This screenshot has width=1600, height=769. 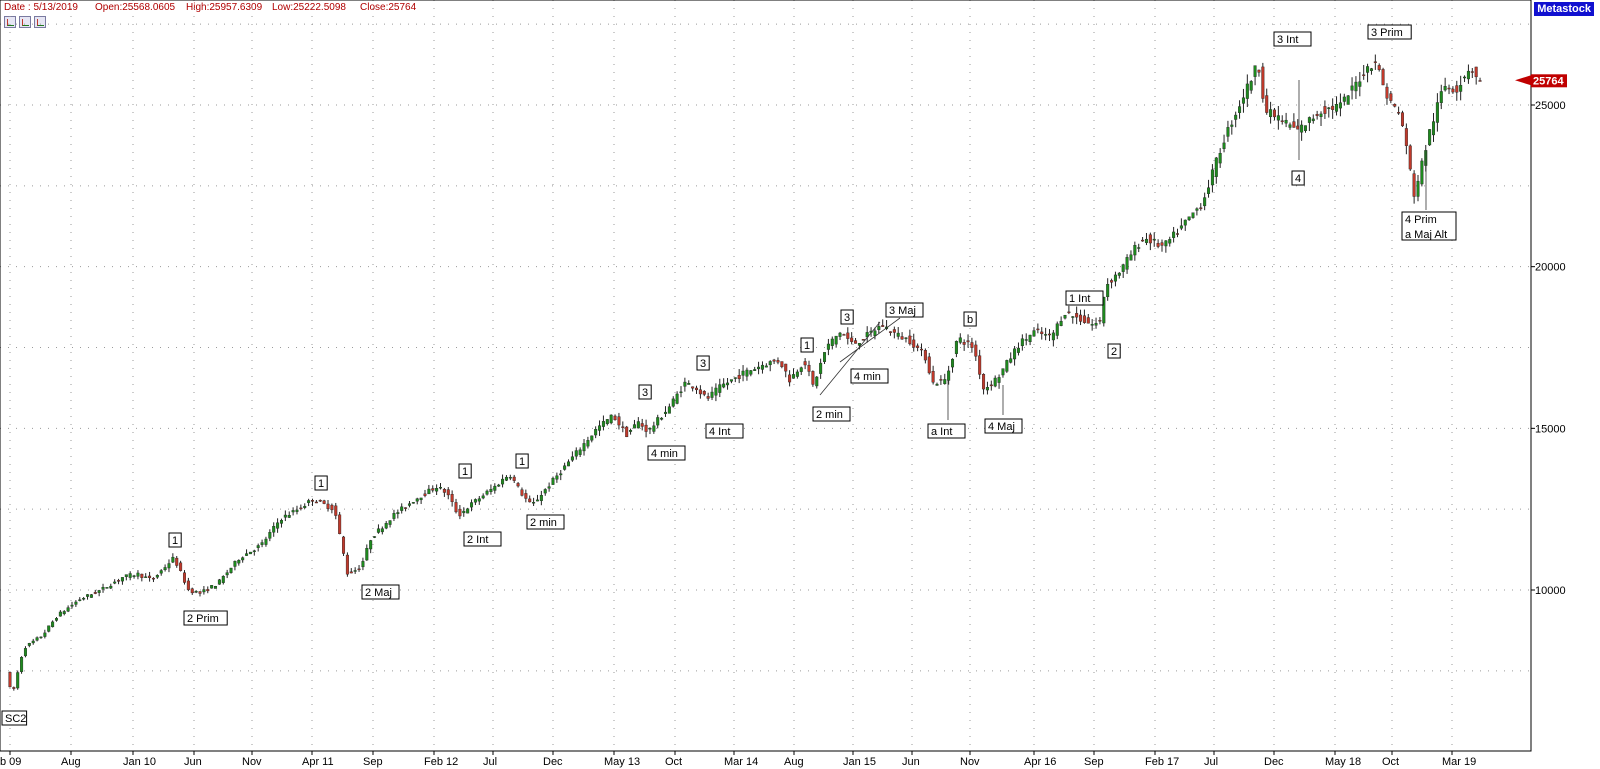 What do you see at coordinates (309, 7) in the screenshot?
I see `low-readout: Low:25222.5098` at bounding box center [309, 7].